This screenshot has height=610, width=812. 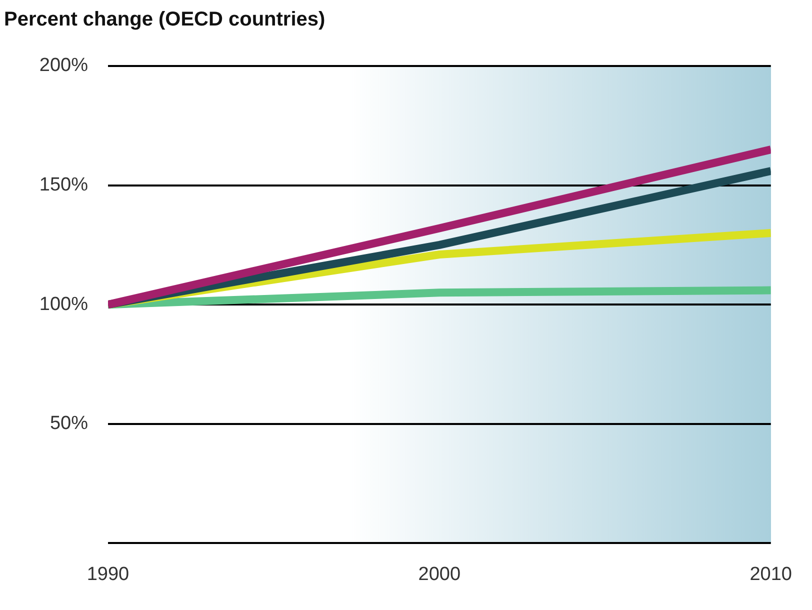 What do you see at coordinates (771, 574) in the screenshot?
I see `x-tick-label: 2010` at bounding box center [771, 574].